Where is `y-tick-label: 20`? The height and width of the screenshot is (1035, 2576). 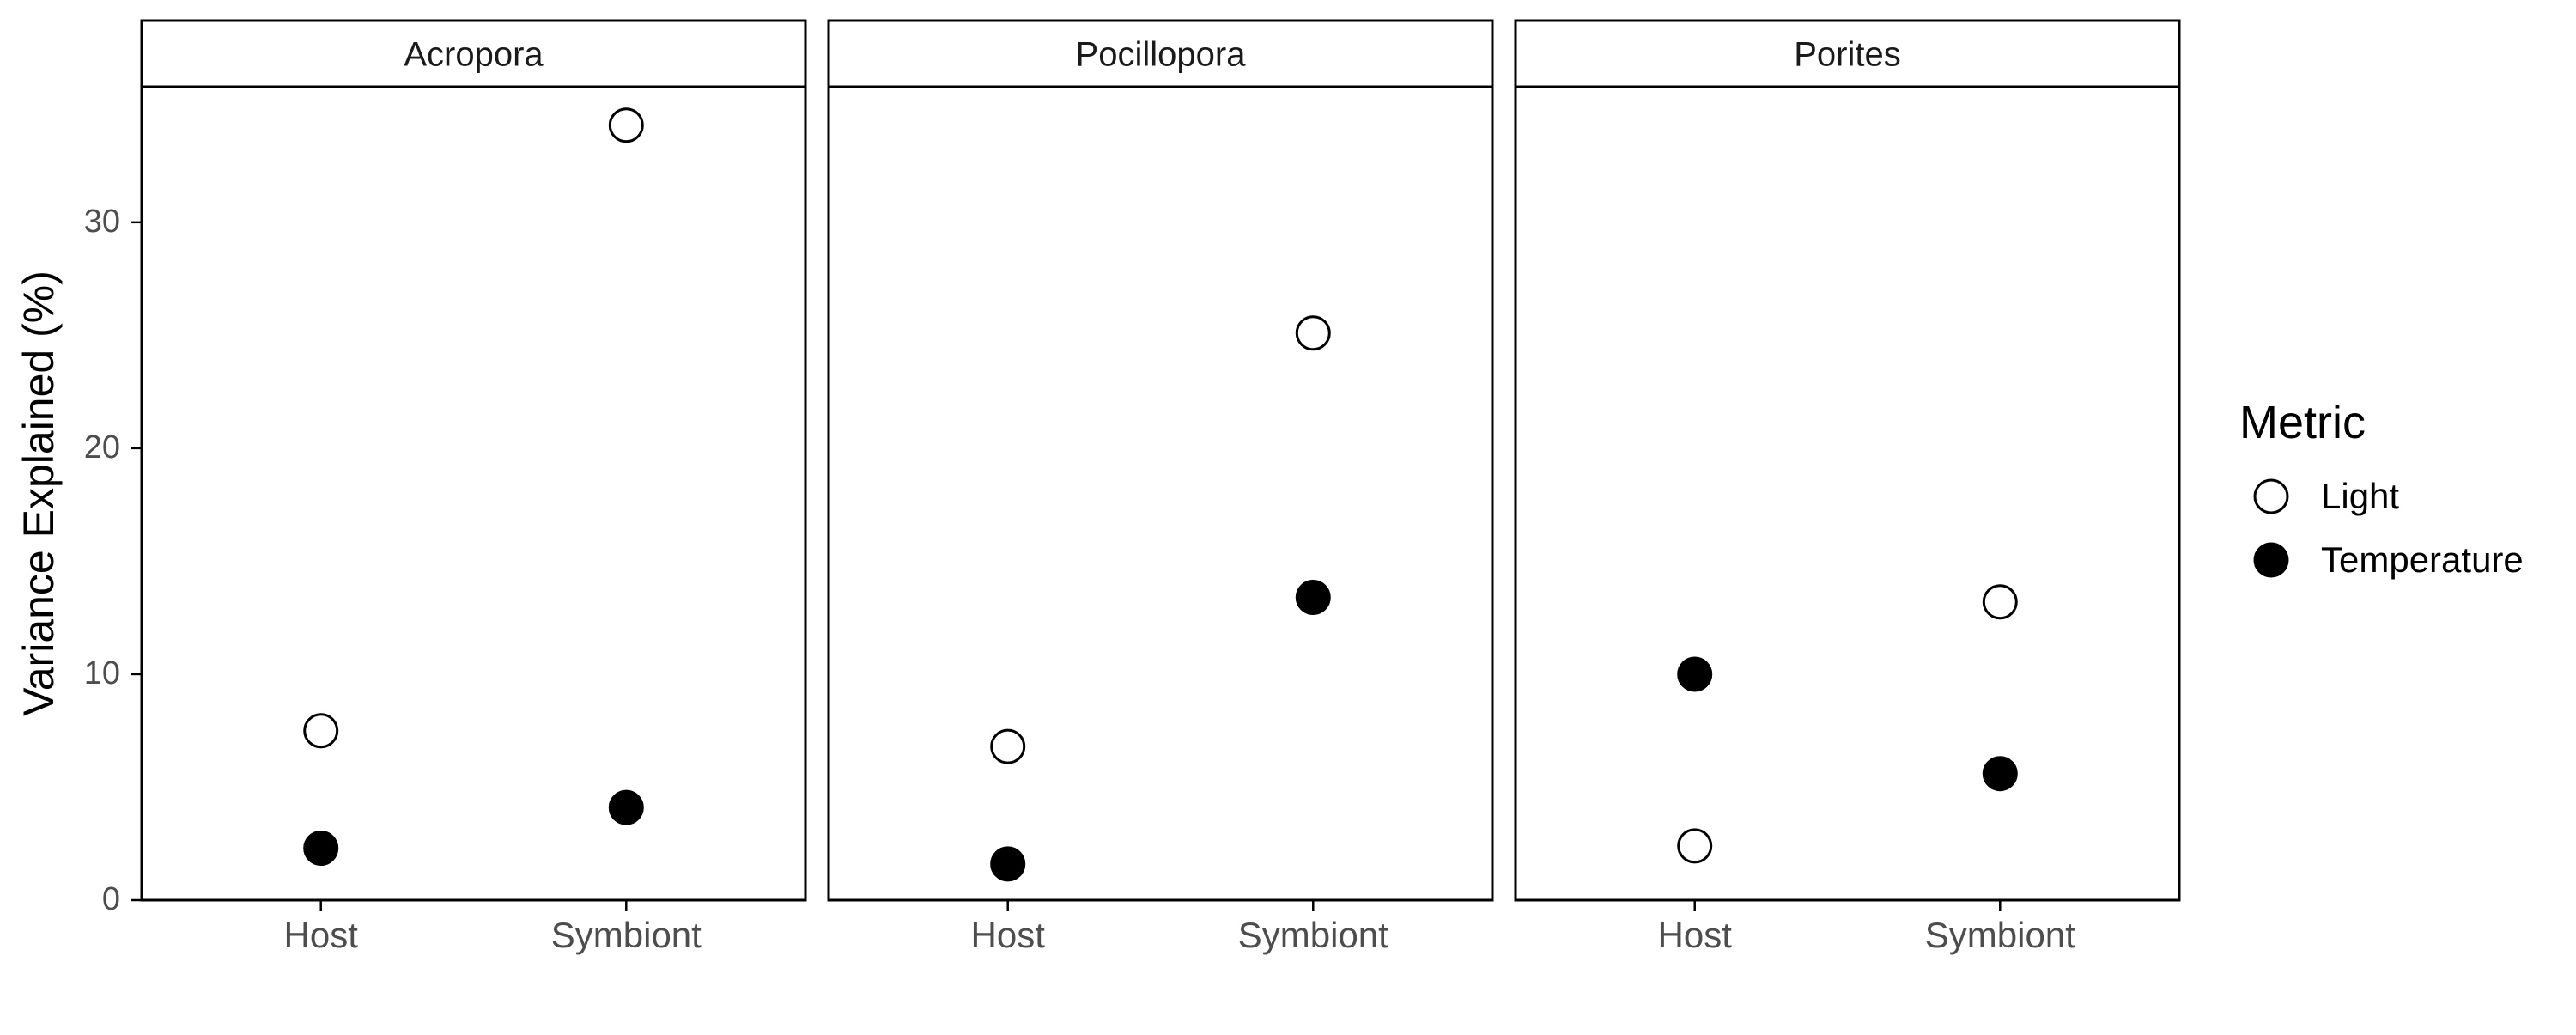 y-tick-label: 20 is located at coordinates (102, 447).